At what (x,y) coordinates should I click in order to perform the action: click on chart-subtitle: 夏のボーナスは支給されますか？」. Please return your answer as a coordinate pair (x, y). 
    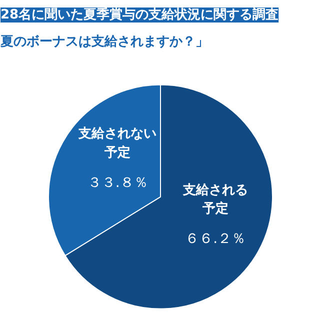
    Looking at the image, I should click on (104, 42).